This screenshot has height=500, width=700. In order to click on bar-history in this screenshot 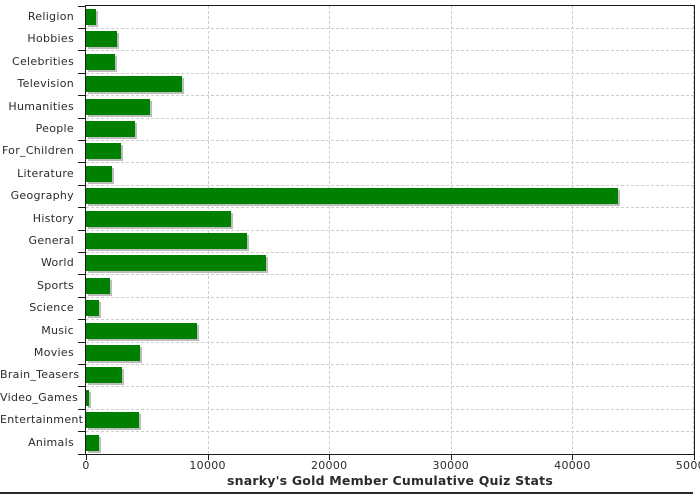, I will do `click(158, 218)`.